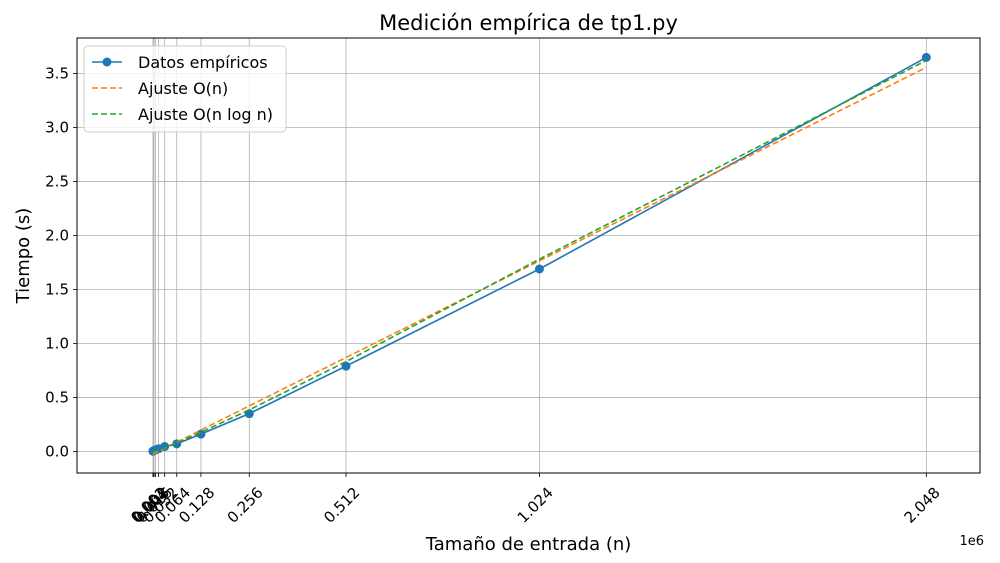  I want to click on legend-label-2: Ajuste O(n), so click(183, 88).